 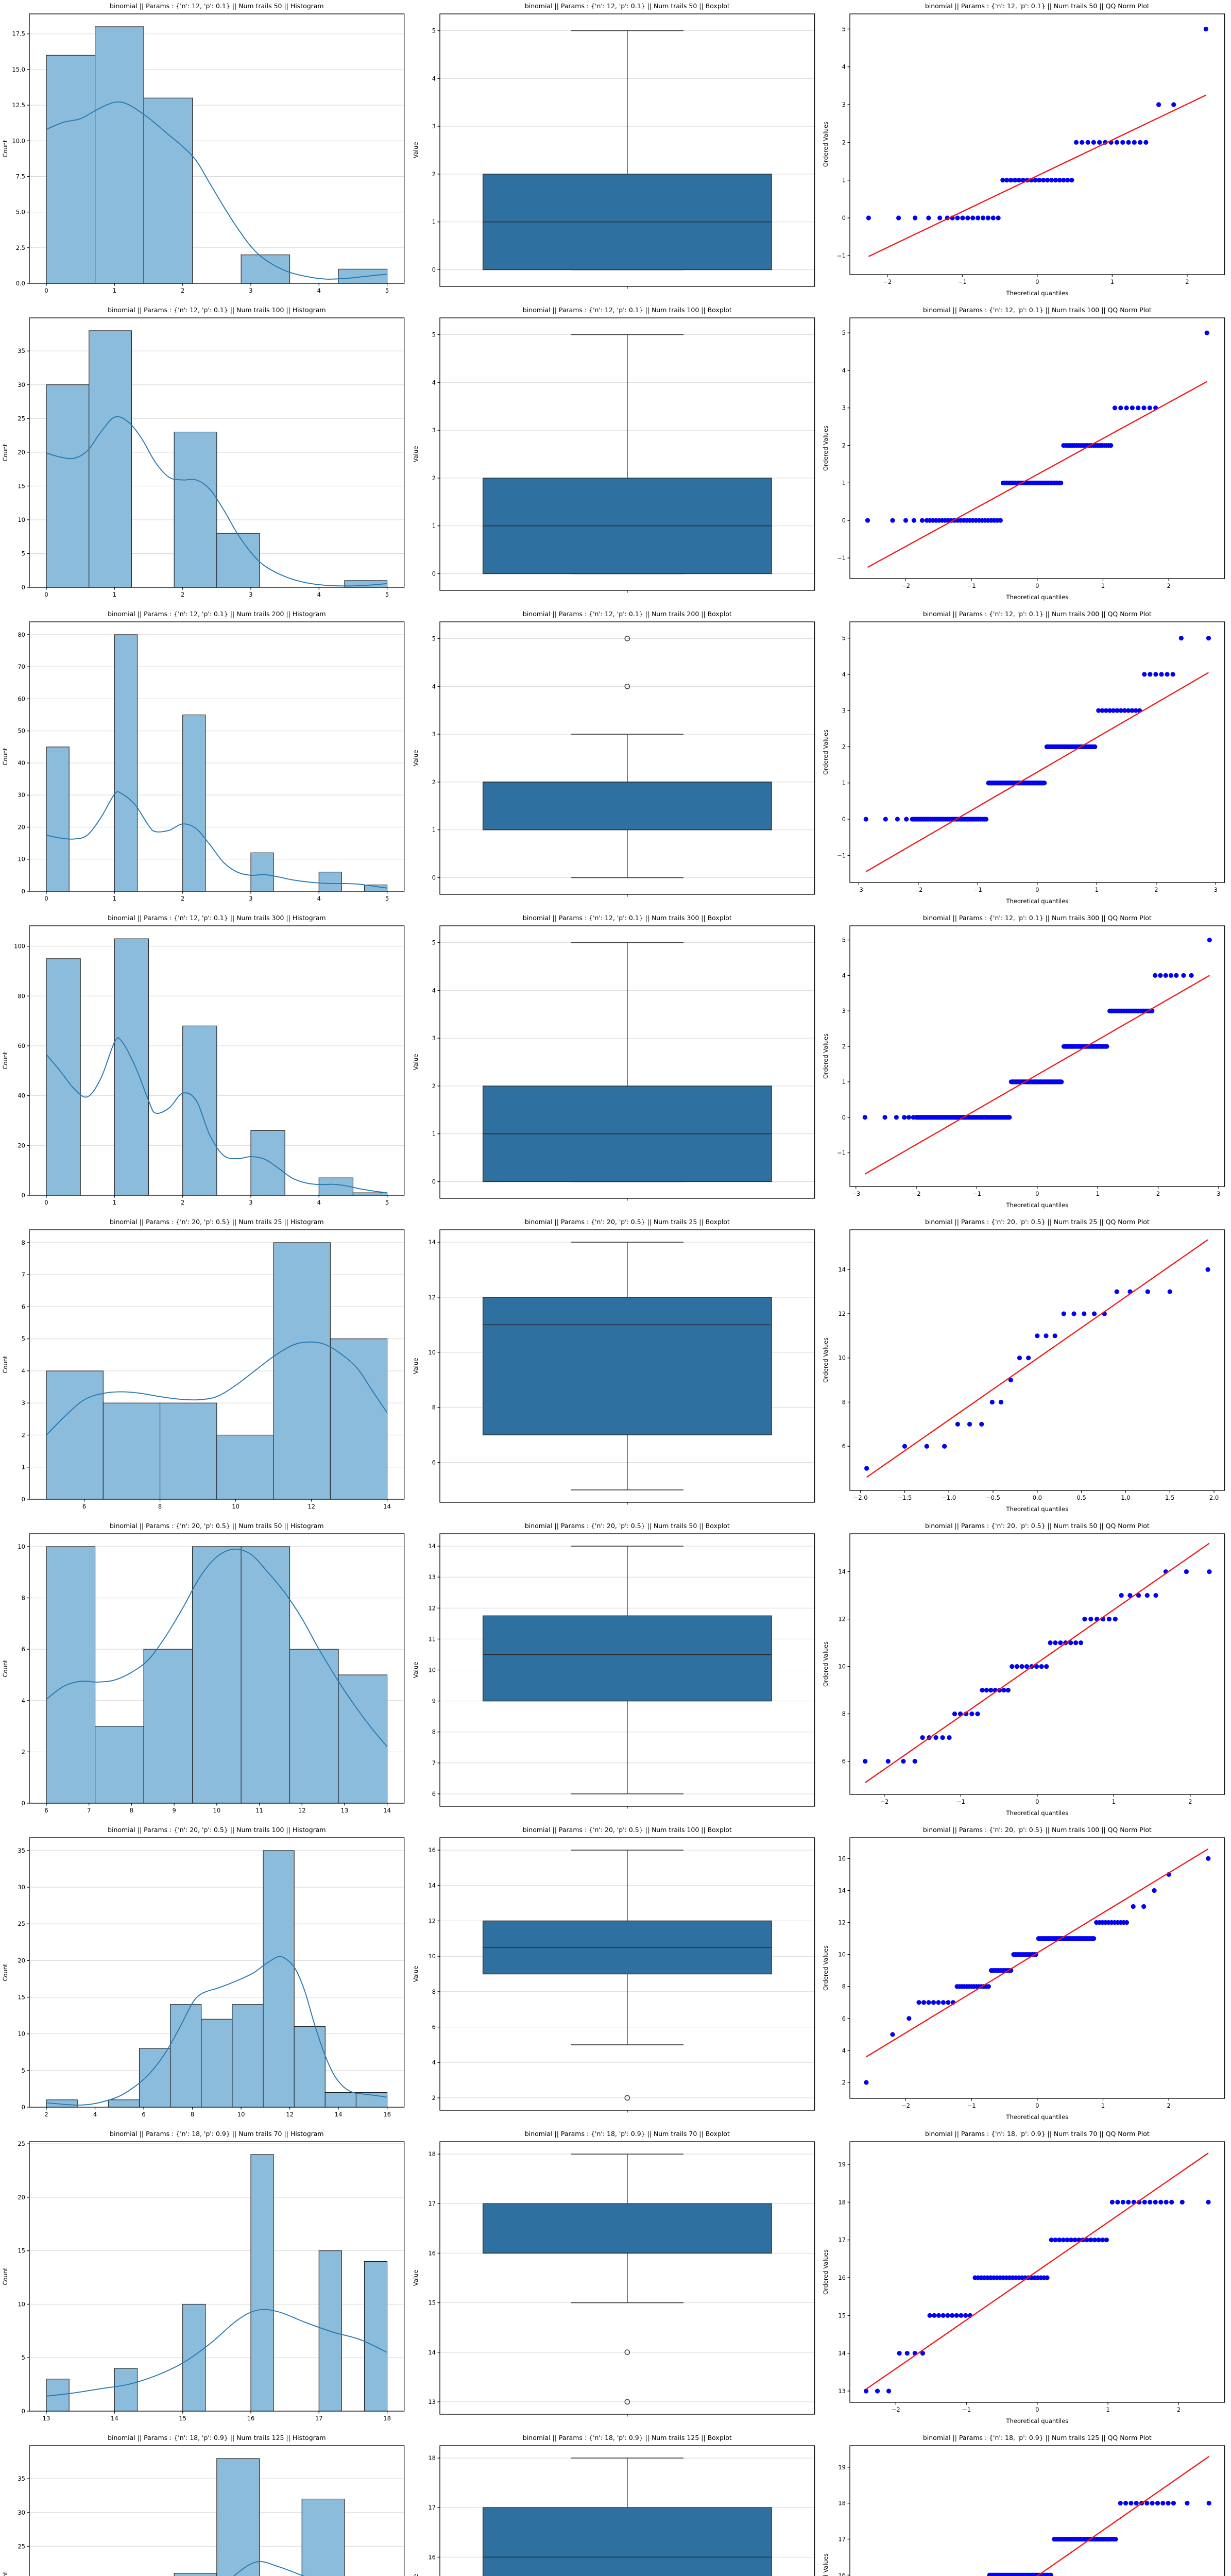 I want to click on y-tick-label: 13, so click(x=432, y=1577).